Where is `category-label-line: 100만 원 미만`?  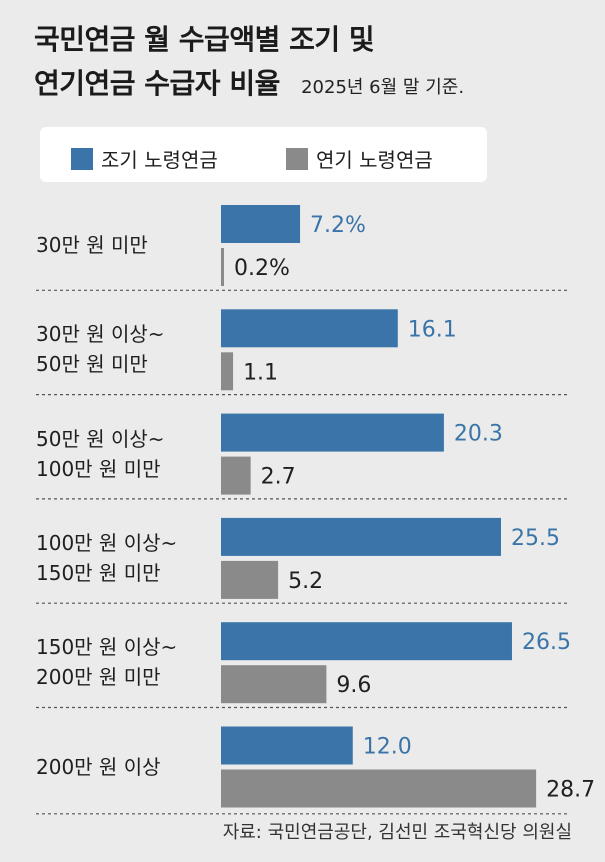 category-label-line: 100만 원 미만 is located at coordinates (98, 468).